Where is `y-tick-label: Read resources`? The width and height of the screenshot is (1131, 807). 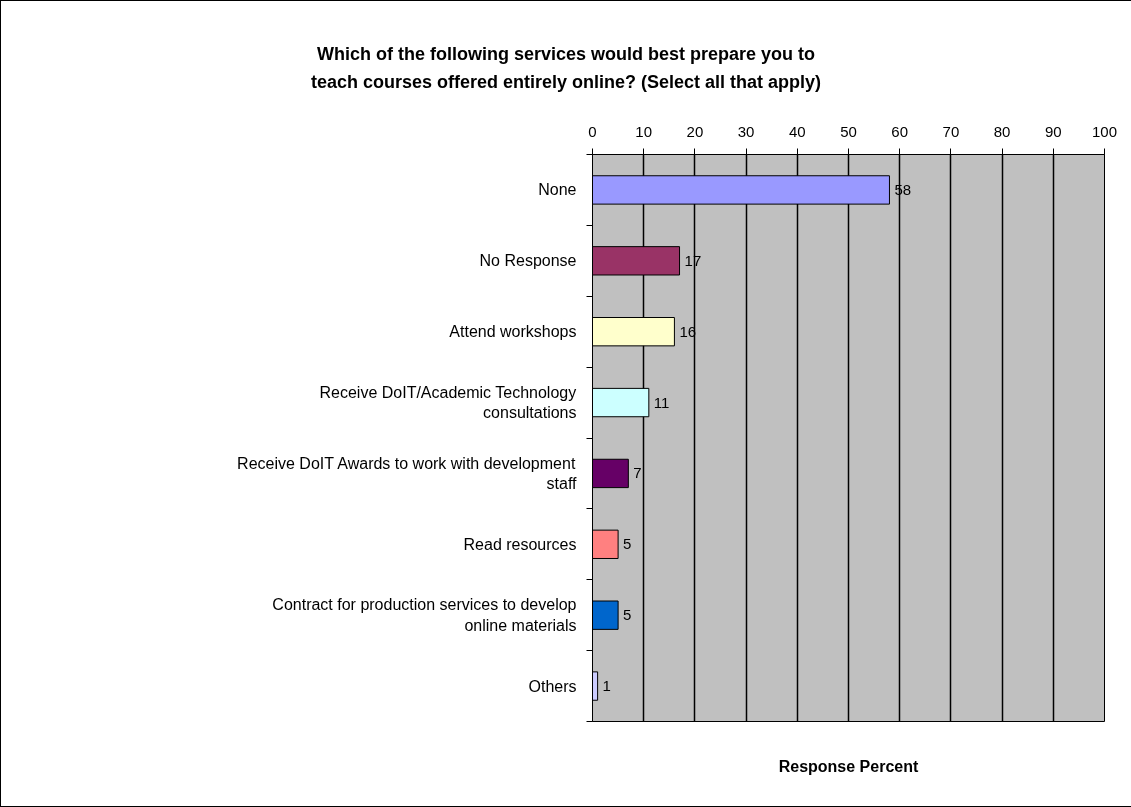 y-tick-label: Read resources is located at coordinates (520, 544).